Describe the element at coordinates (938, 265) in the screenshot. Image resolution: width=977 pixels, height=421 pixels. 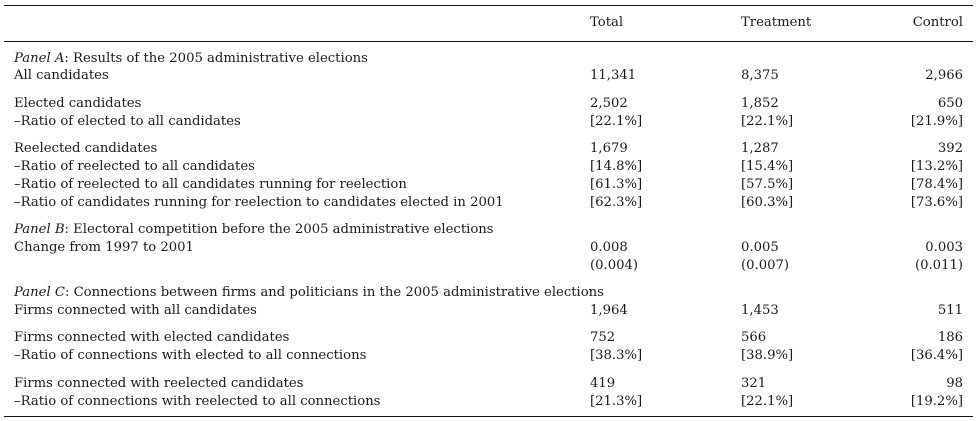
I see `cell-control: (0.011)` at that location.